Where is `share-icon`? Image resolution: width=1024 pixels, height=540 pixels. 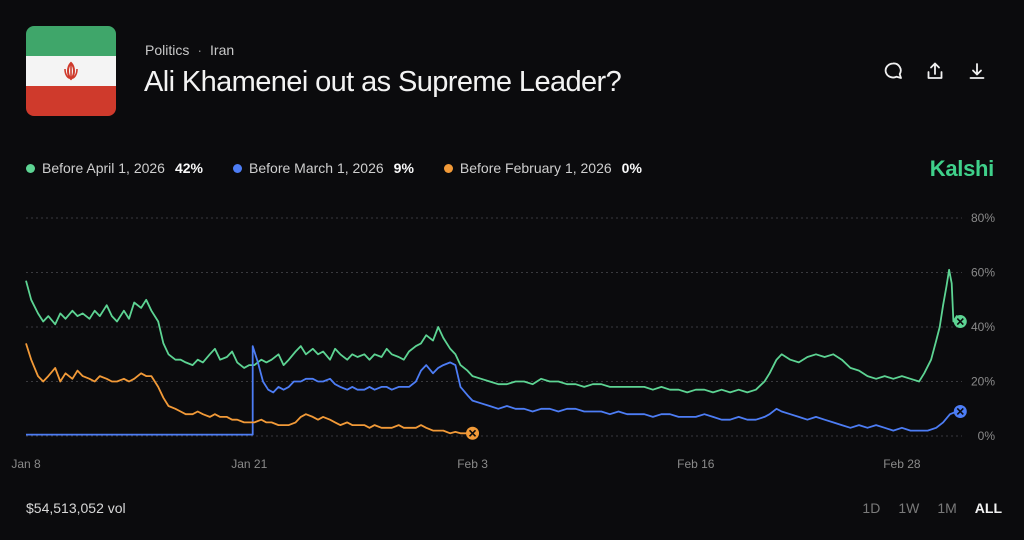 share-icon is located at coordinates (935, 71).